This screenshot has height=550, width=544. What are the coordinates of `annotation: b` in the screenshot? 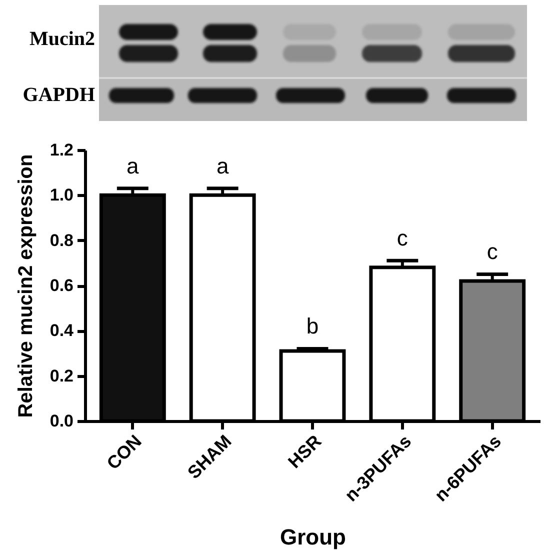 It's located at (312, 326).